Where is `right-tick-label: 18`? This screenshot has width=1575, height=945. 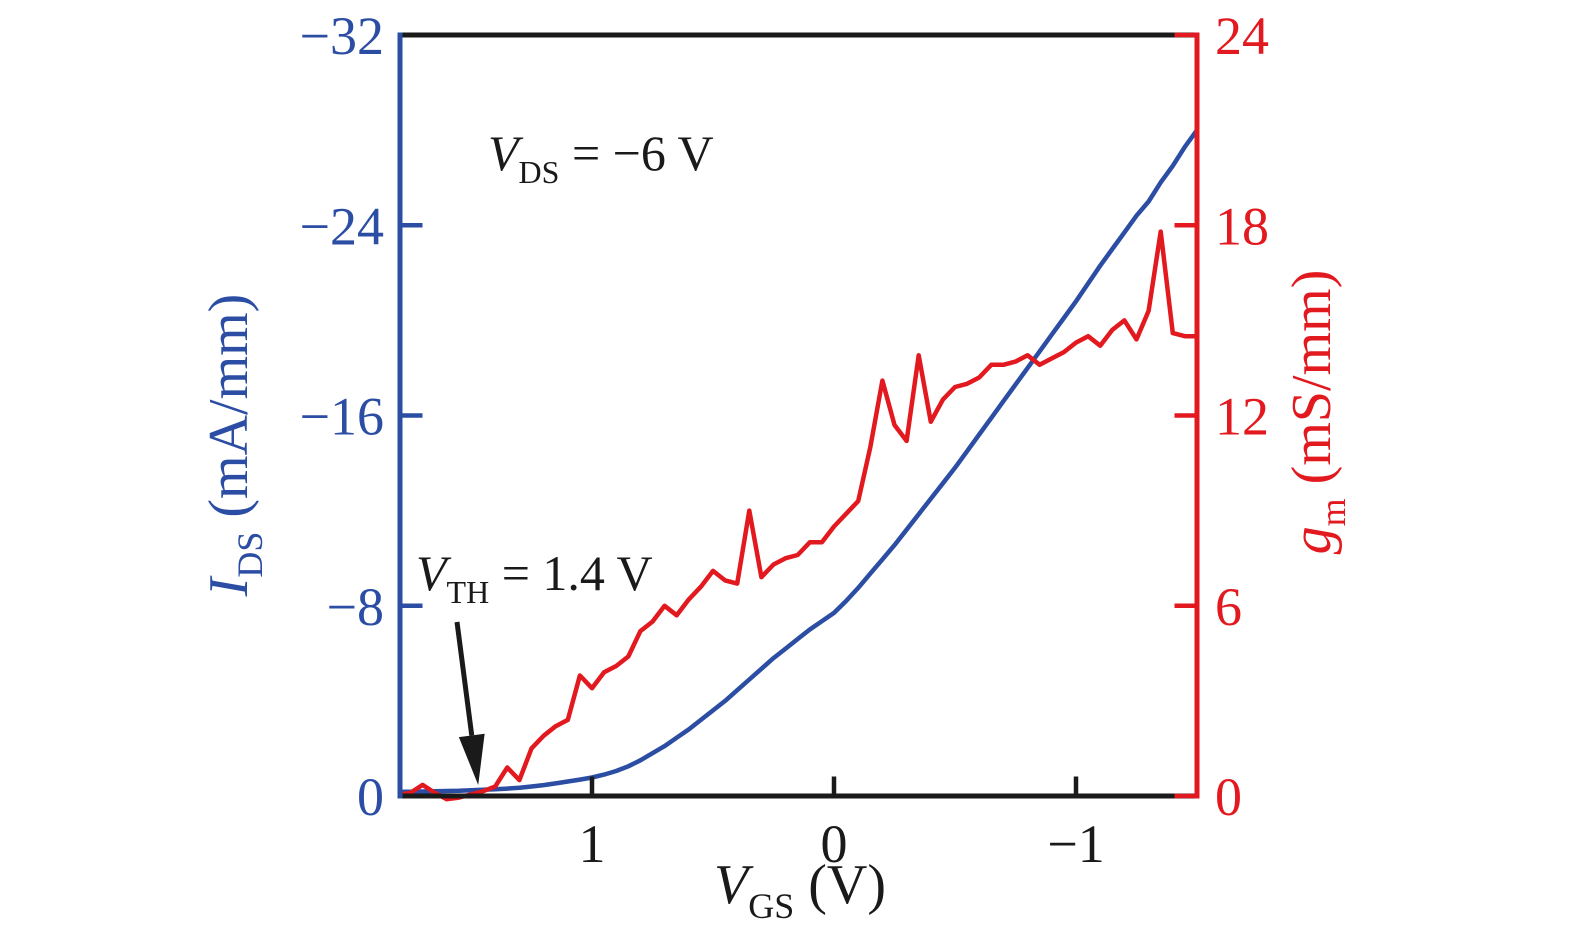 right-tick-label: 18 is located at coordinates (1242, 226).